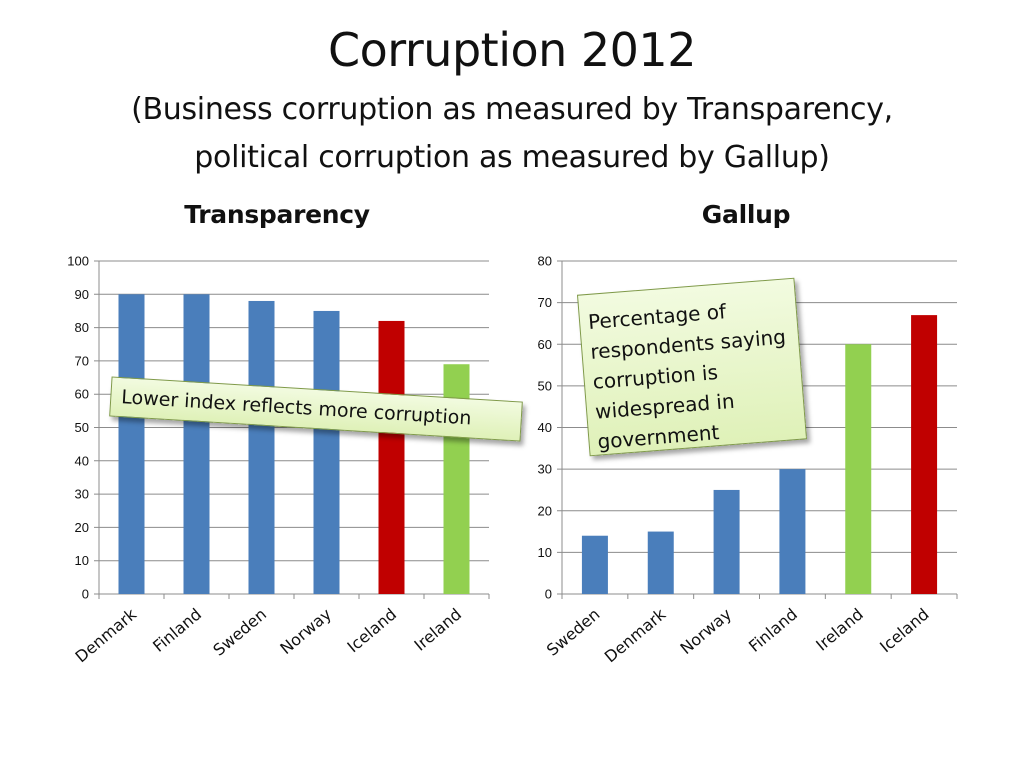  Describe the element at coordinates (82, 427) in the screenshot. I see `transparency-y-tick-label: 50` at that location.